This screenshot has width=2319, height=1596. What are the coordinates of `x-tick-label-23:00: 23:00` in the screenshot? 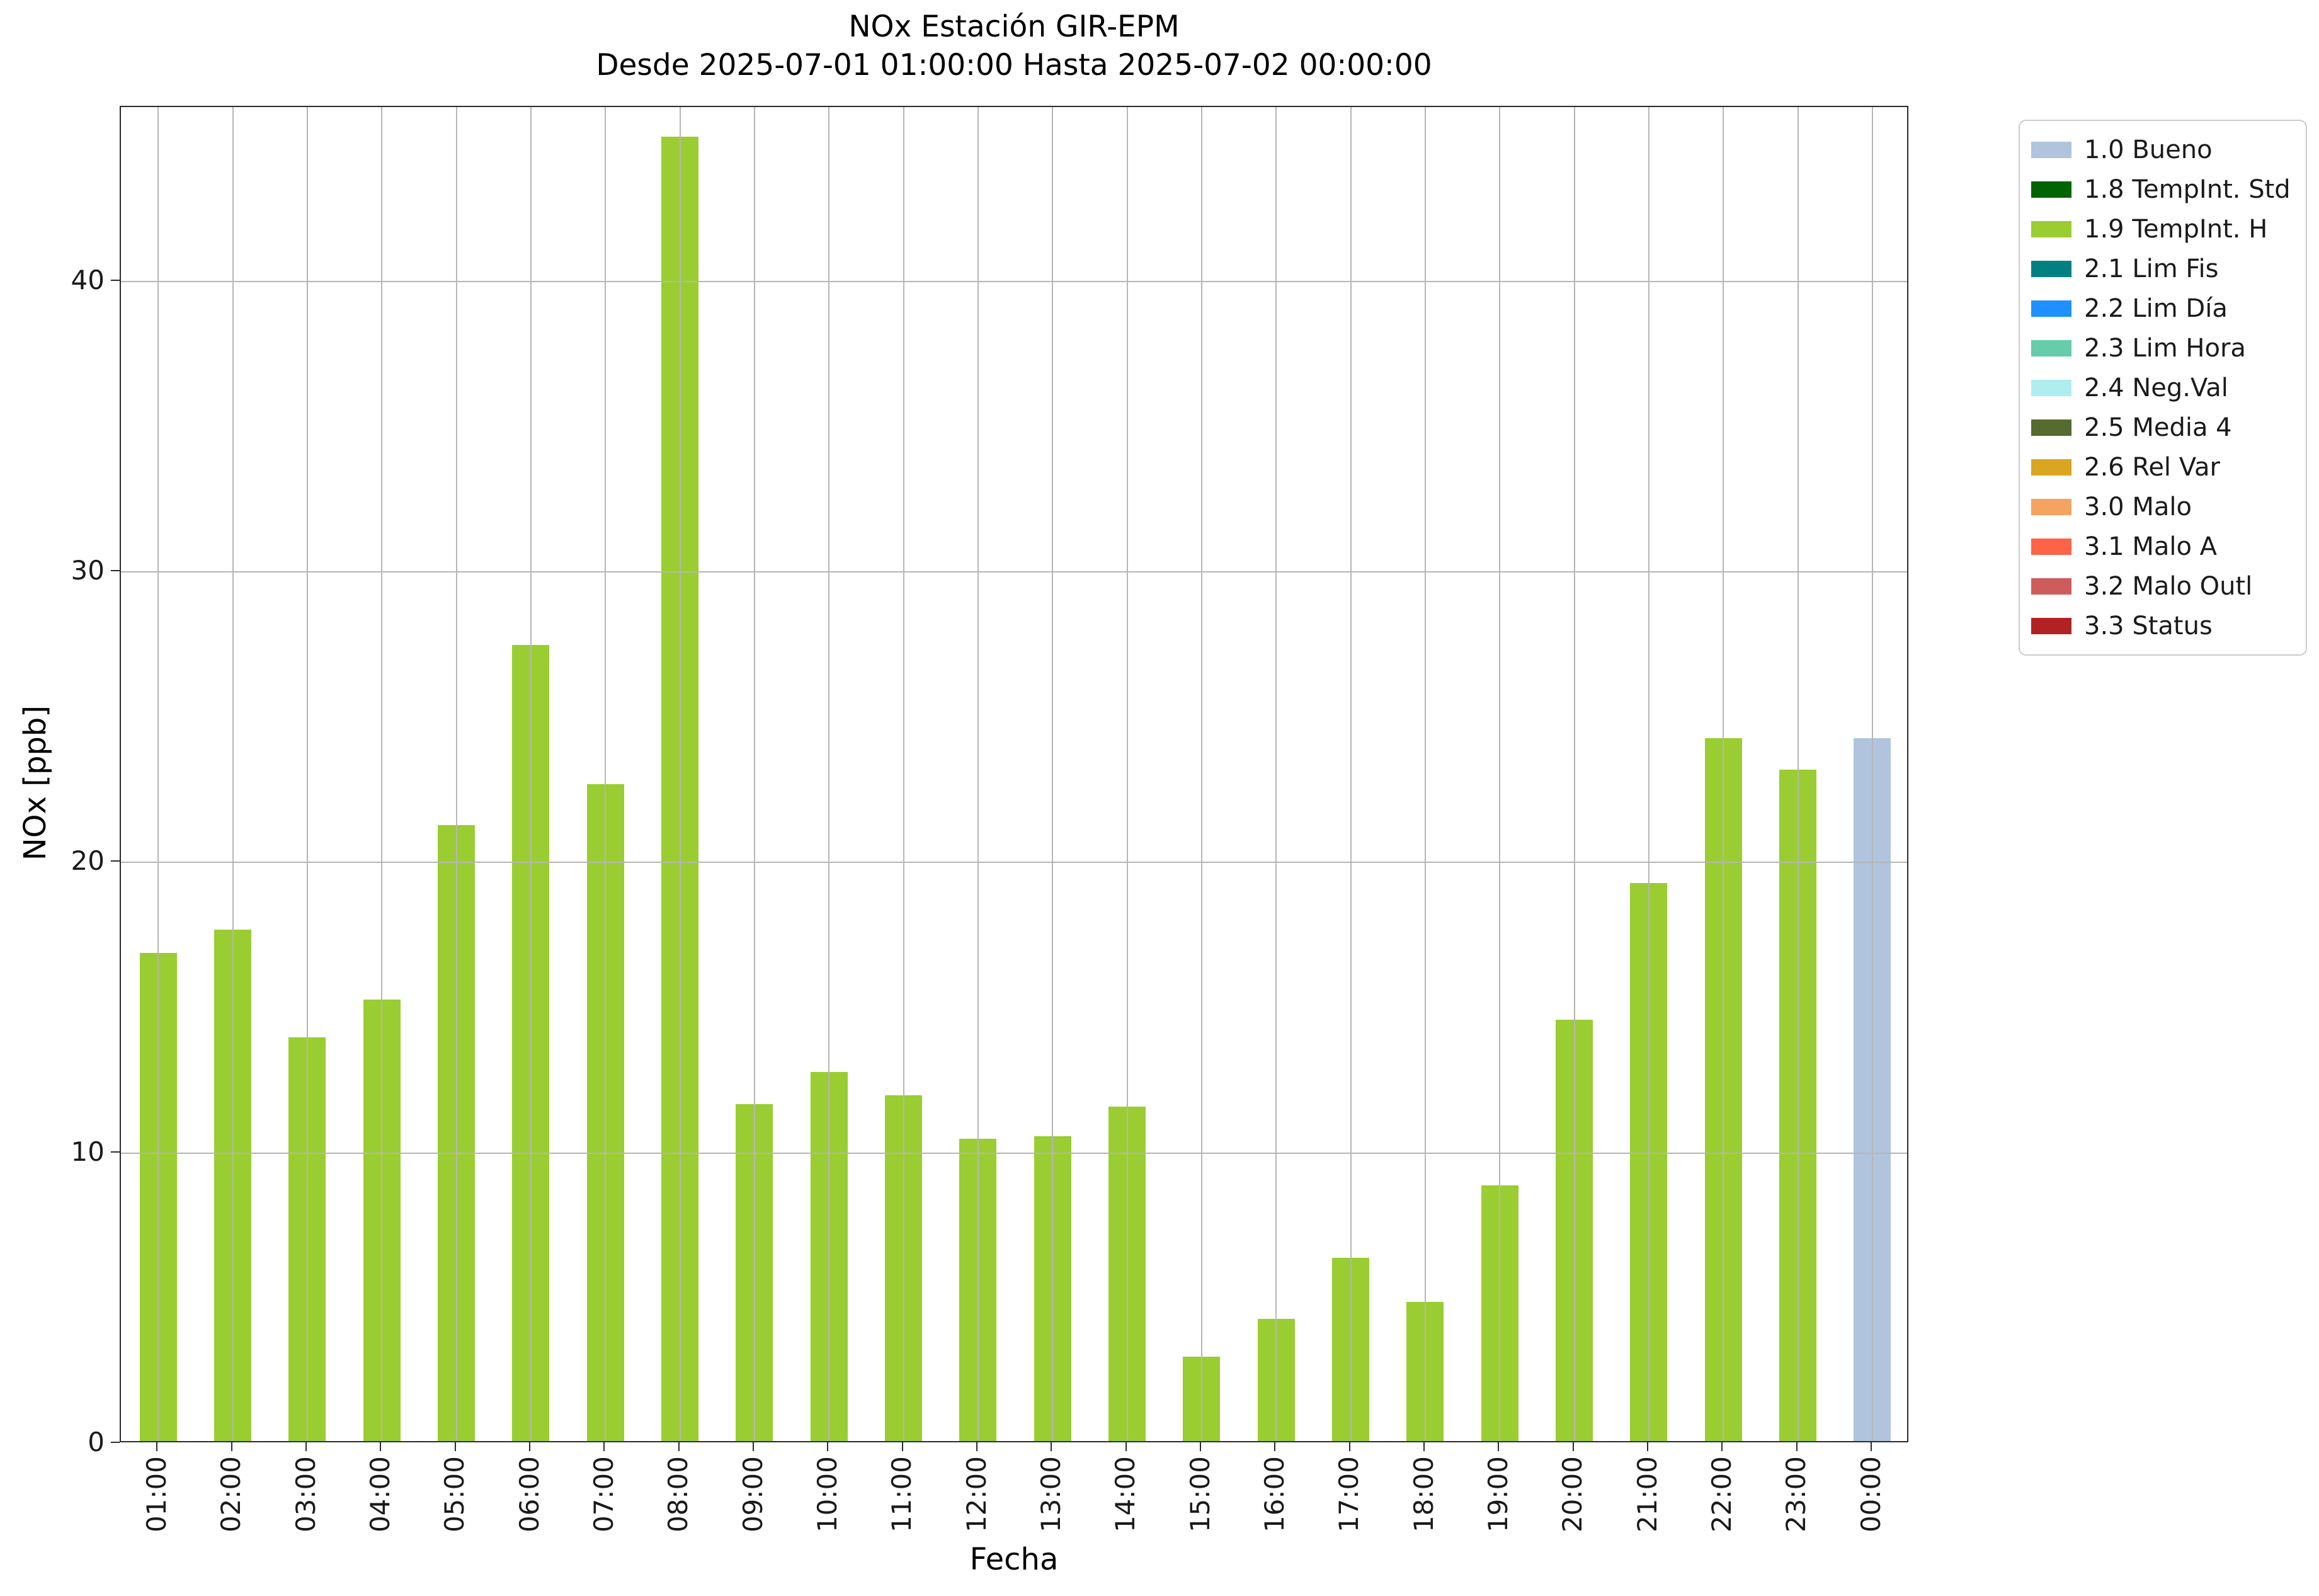 It's located at (1796, 1494).